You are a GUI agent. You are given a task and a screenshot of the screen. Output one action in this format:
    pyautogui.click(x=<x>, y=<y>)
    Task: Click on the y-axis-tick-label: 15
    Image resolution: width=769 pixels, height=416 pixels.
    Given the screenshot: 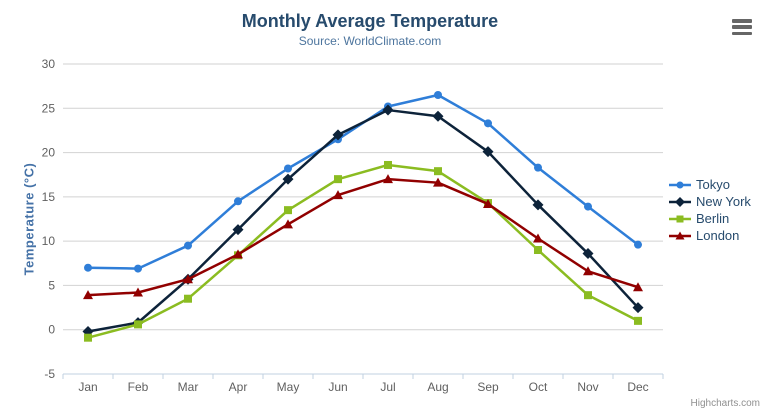 What is the action you would take?
    pyautogui.click(x=49, y=197)
    